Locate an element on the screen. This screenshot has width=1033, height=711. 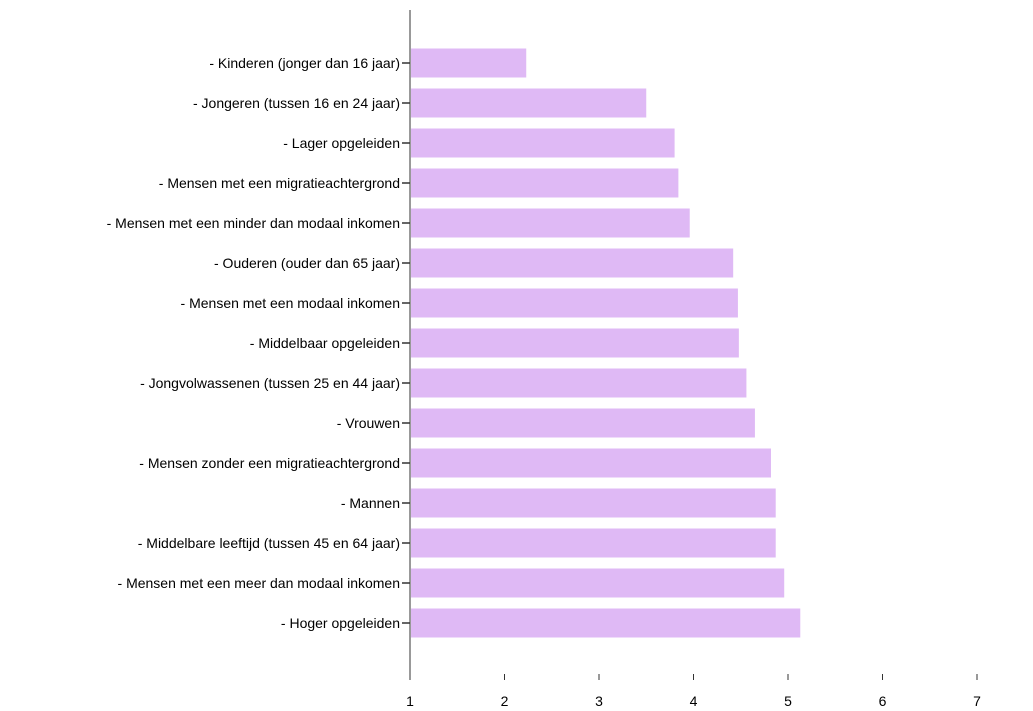
x-tick-label-2: 3 is located at coordinates (599, 701).